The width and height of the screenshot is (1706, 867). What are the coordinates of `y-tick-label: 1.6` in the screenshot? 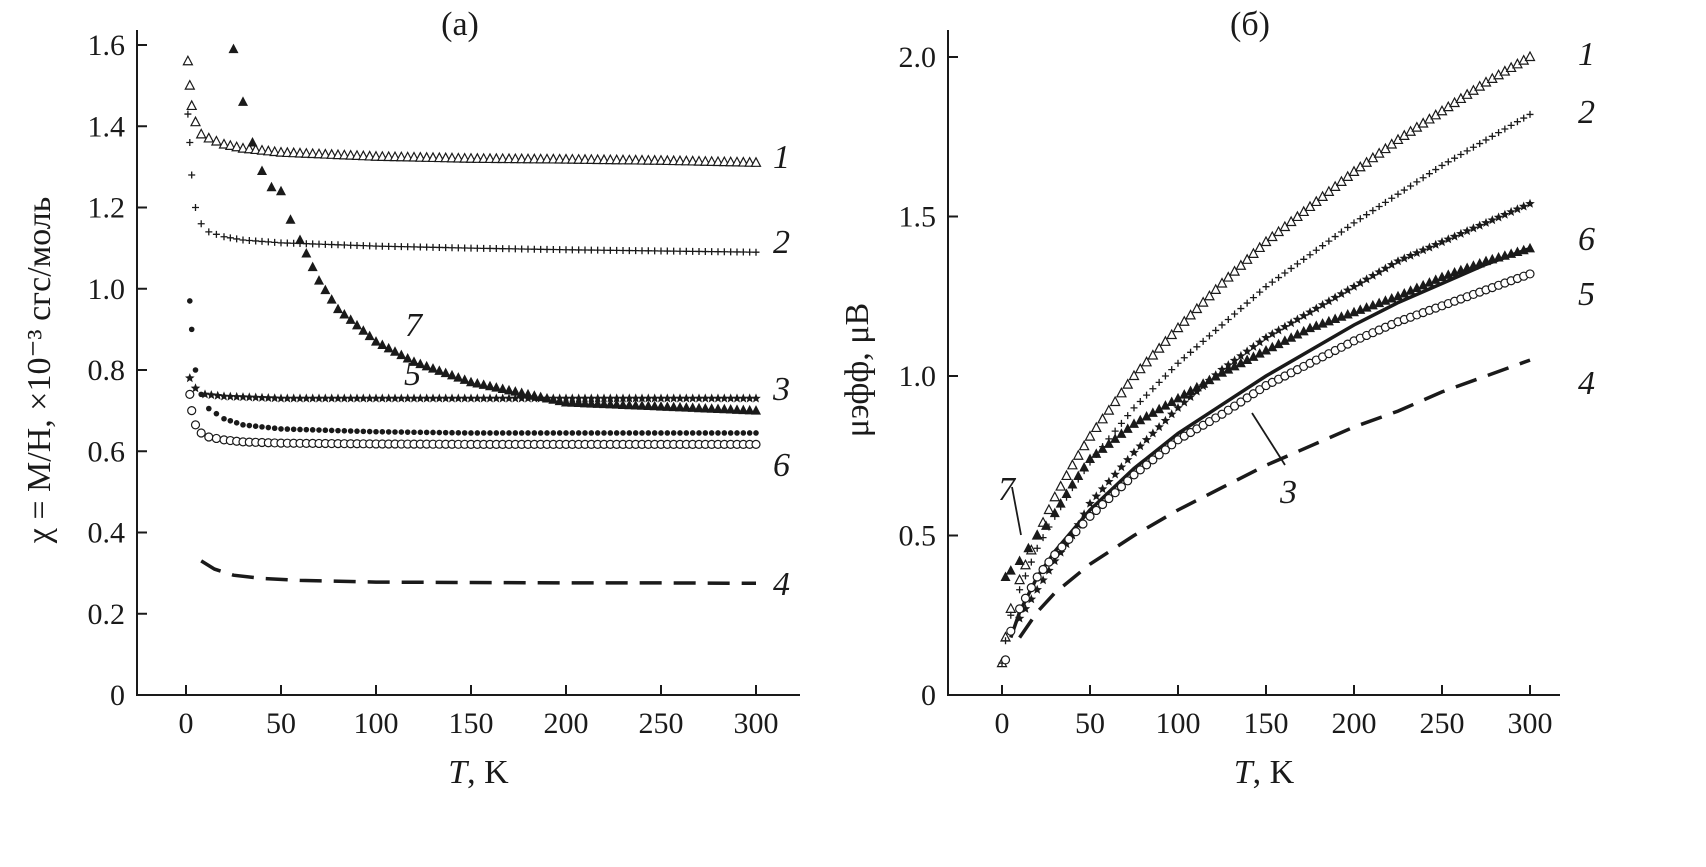 It's located at (107, 45).